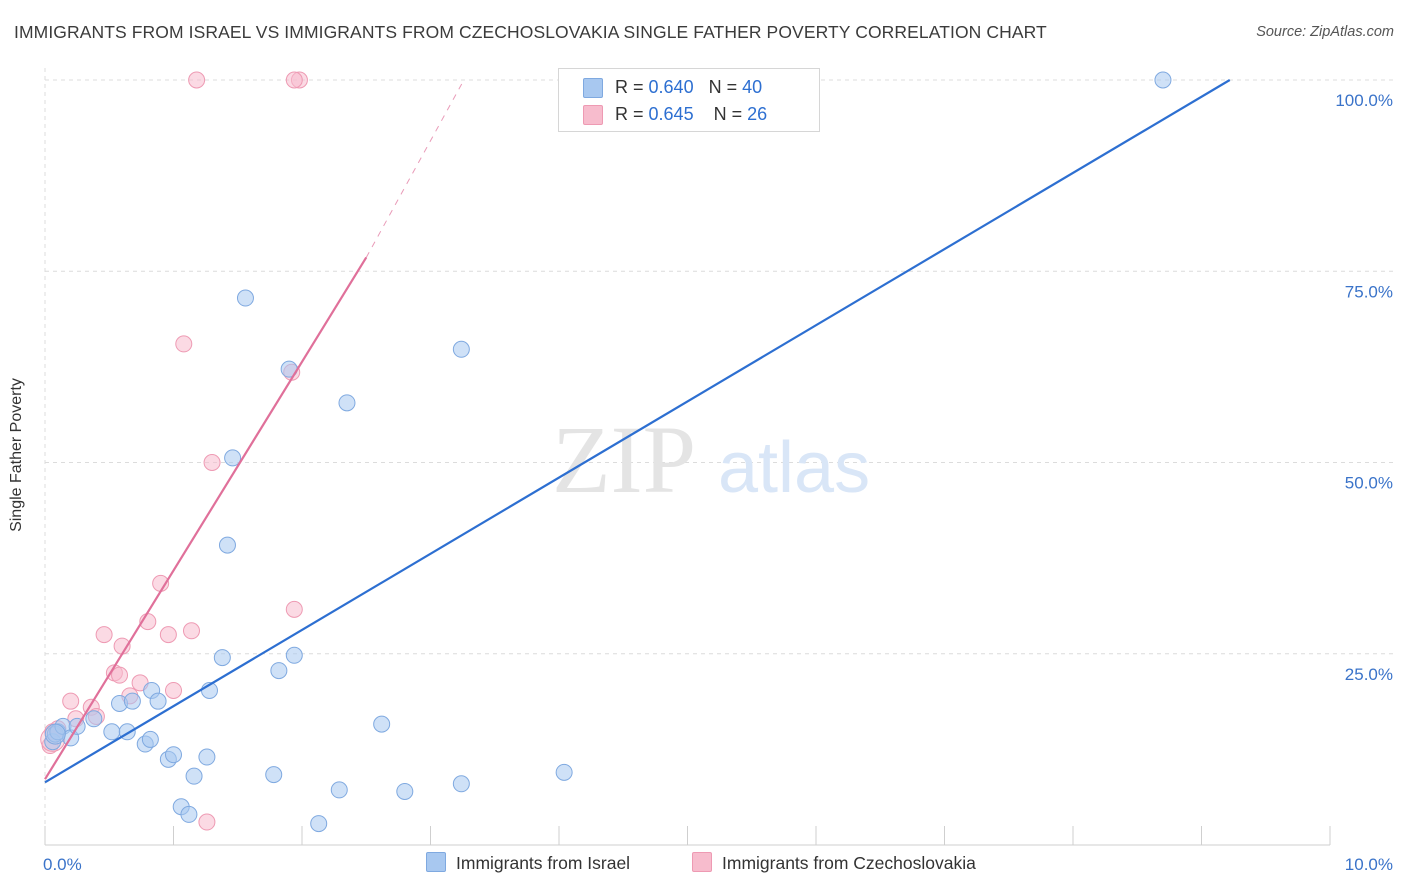 The height and width of the screenshot is (892, 1406). Describe the element at coordinates (702, 862) in the screenshot. I see `czech-legend-swatch` at that location.